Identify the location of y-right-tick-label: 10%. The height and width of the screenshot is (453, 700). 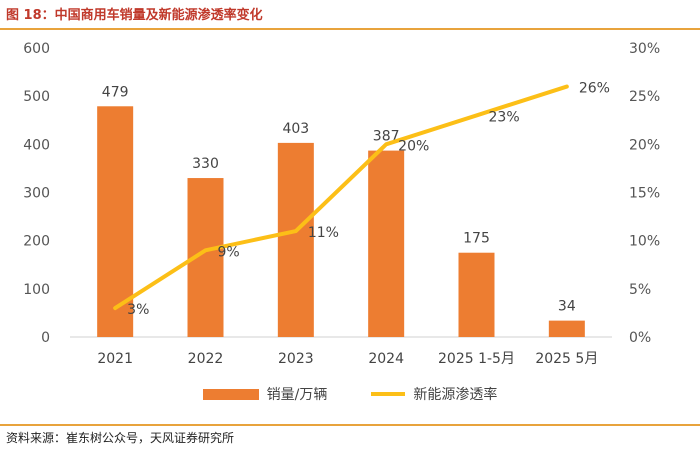
(644, 242).